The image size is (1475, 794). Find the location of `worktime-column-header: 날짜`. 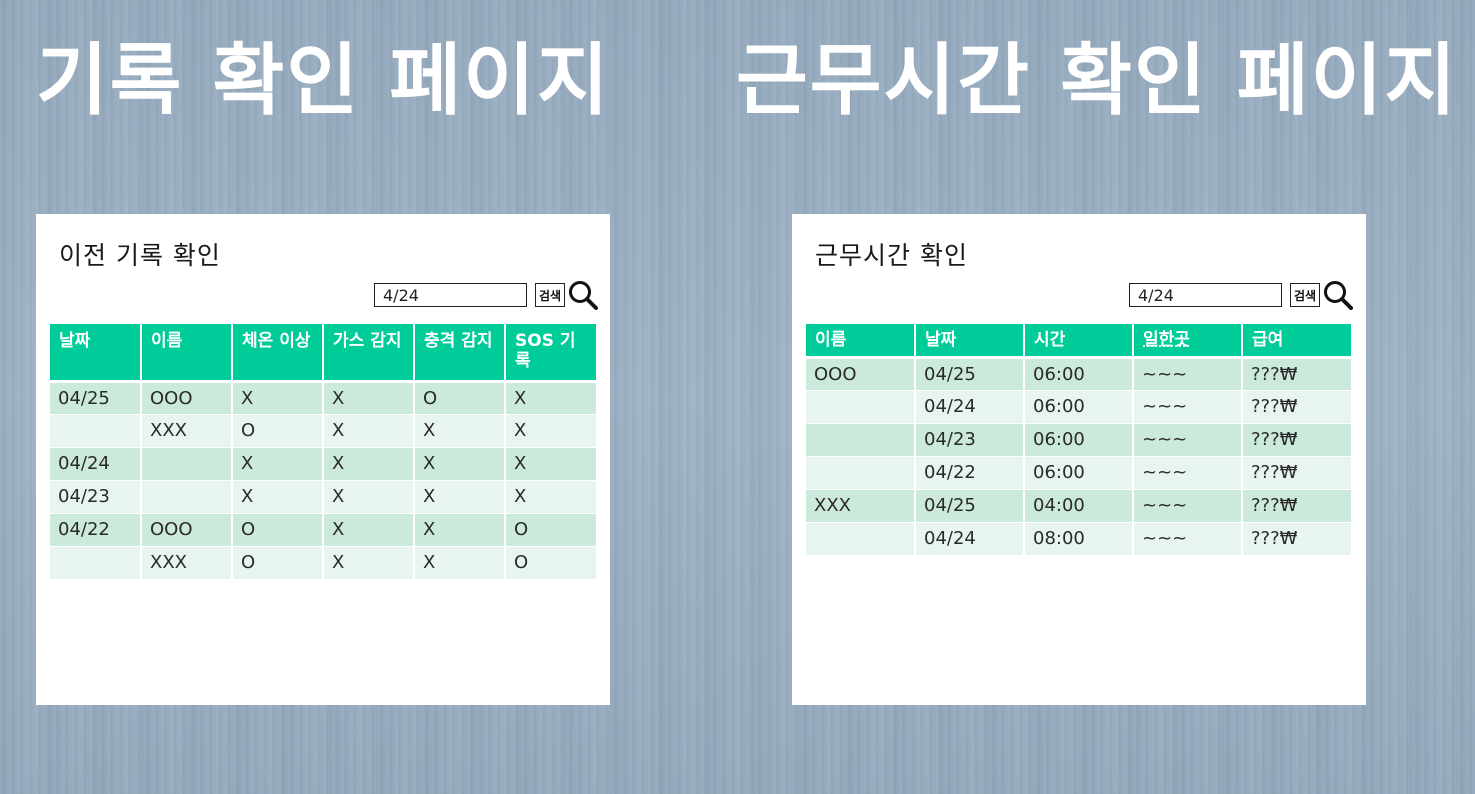

worktime-column-header: 날짜 is located at coordinates (970, 341).